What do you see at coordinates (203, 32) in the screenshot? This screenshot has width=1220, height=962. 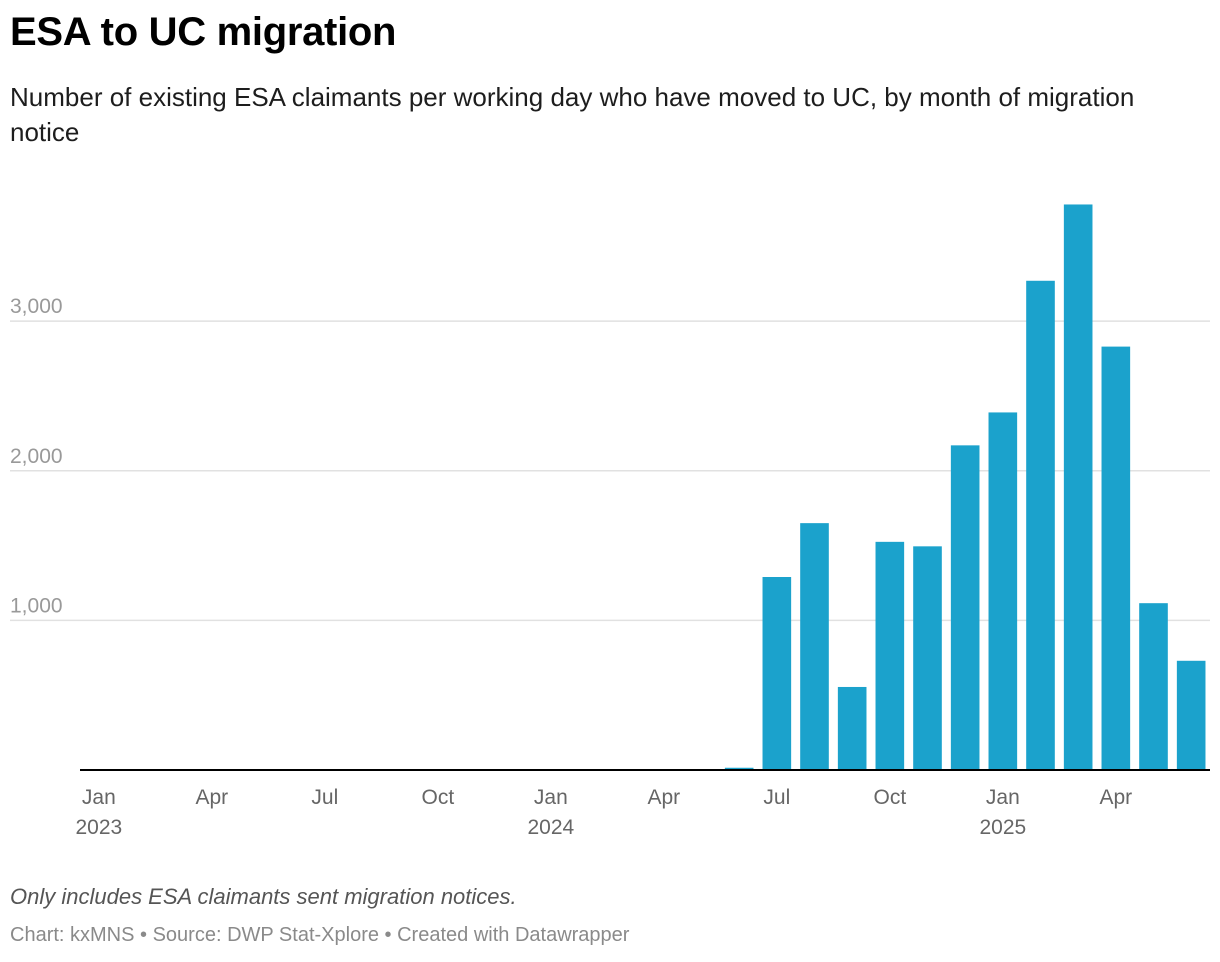 I see `chart-title: ESA to UC migration` at bounding box center [203, 32].